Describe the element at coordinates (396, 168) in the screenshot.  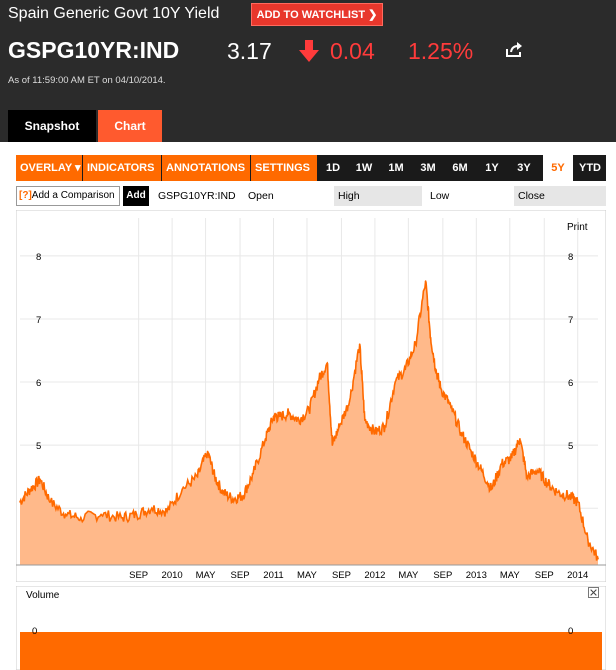
I see `range-1m: 1M` at that location.